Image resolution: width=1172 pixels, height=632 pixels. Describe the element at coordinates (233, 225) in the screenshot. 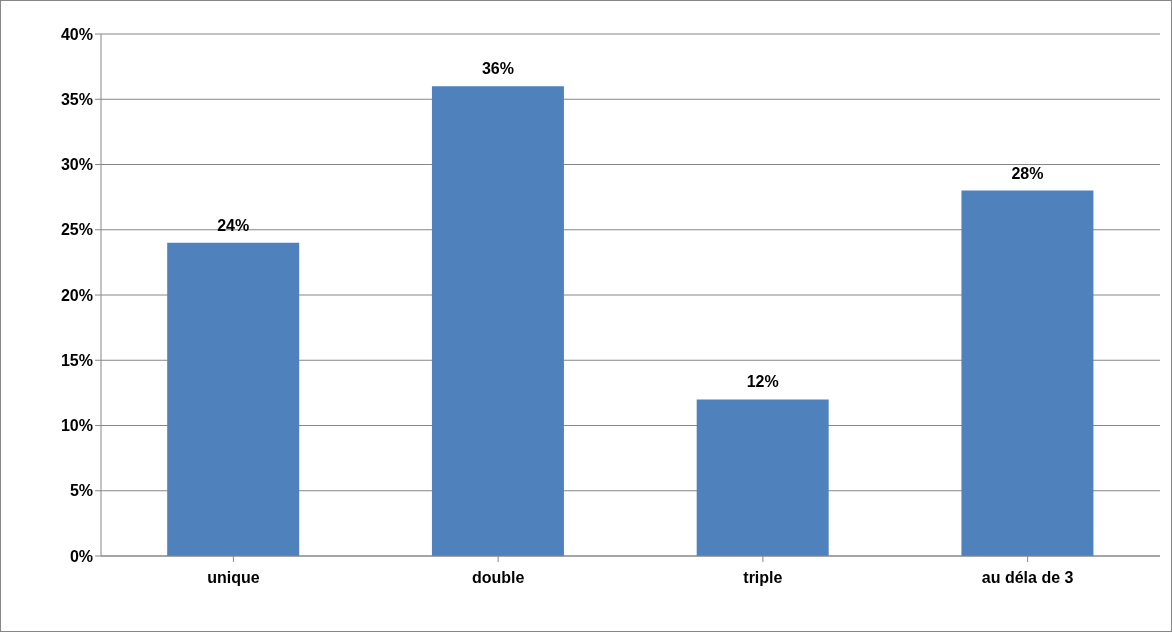

I see `data-label: 24%` at that location.